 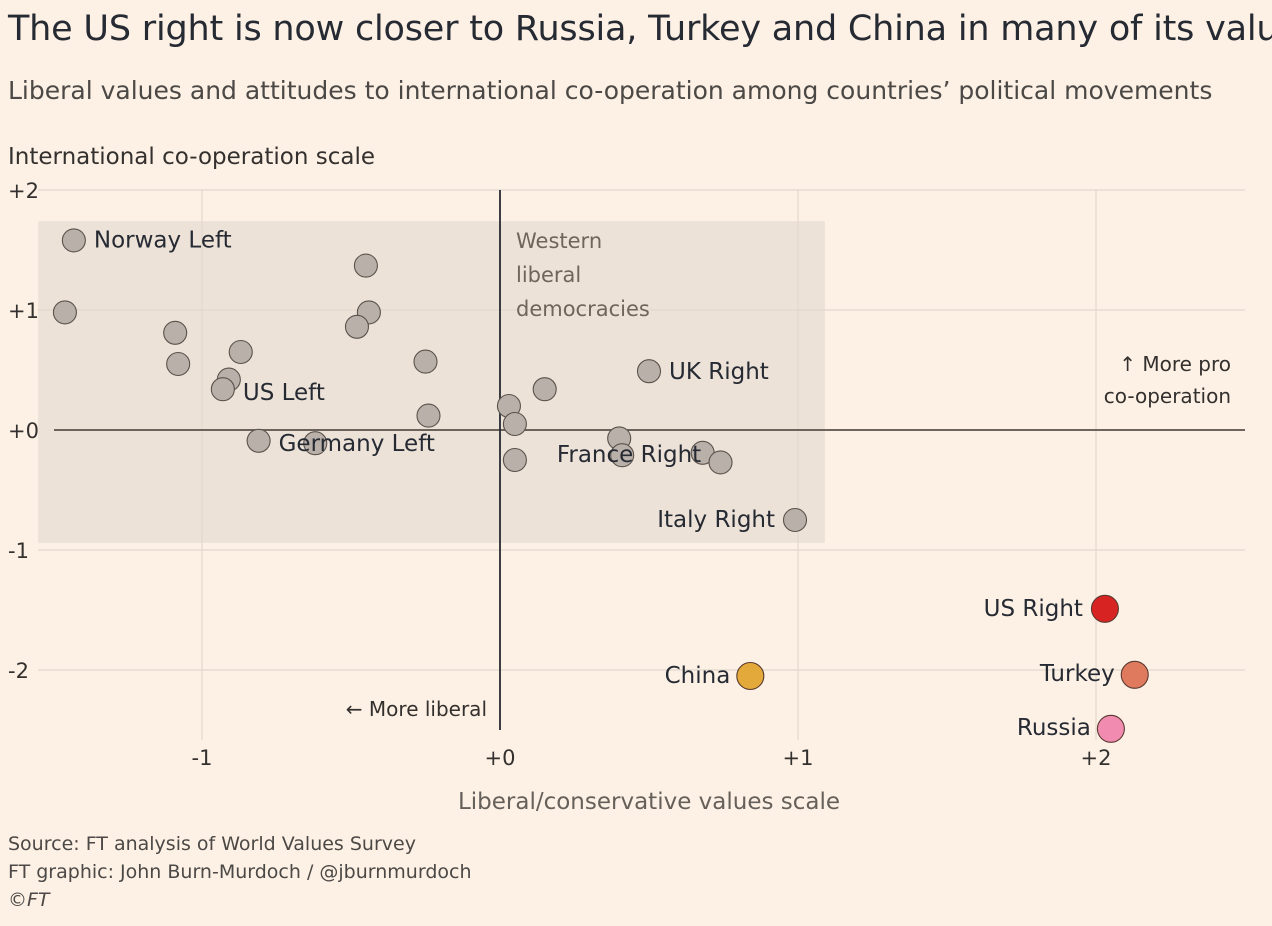 What do you see at coordinates (1033, 609) in the screenshot?
I see `point-label: US Right` at bounding box center [1033, 609].